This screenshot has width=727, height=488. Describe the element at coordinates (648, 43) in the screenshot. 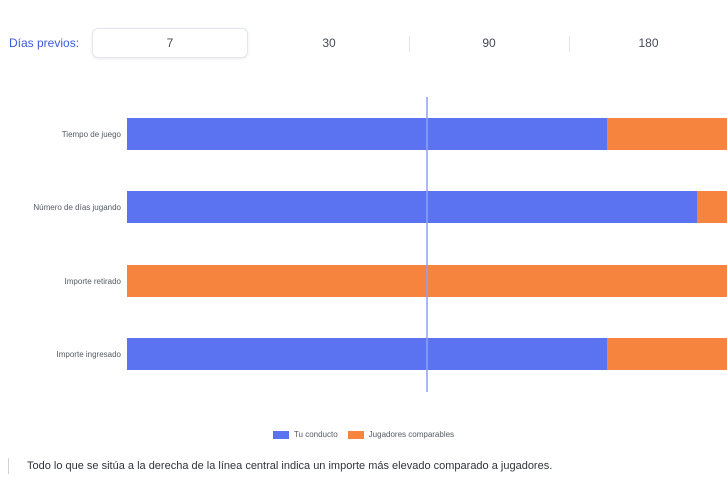

I see `period-option-180: 180` at that location.